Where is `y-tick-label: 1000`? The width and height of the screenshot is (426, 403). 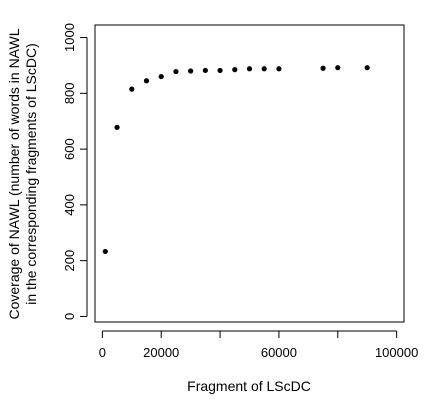 y-tick-label: 1000 is located at coordinates (69, 37).